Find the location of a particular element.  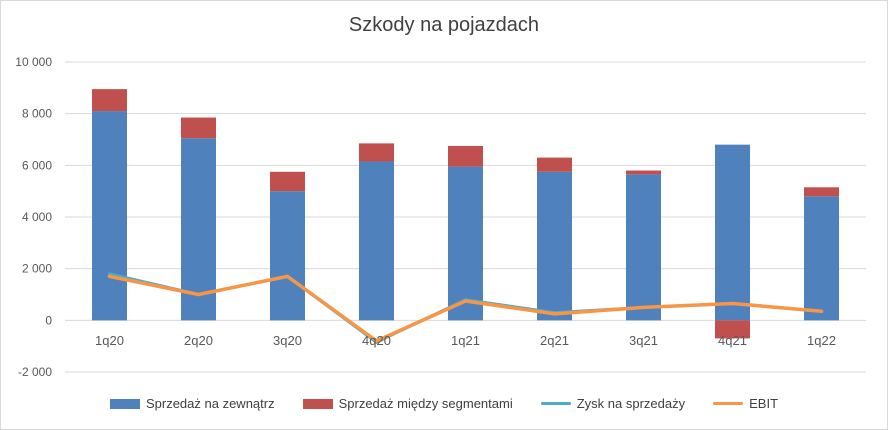

chart-title: Szkody na pojazdach is located at coordinates (444, 25).